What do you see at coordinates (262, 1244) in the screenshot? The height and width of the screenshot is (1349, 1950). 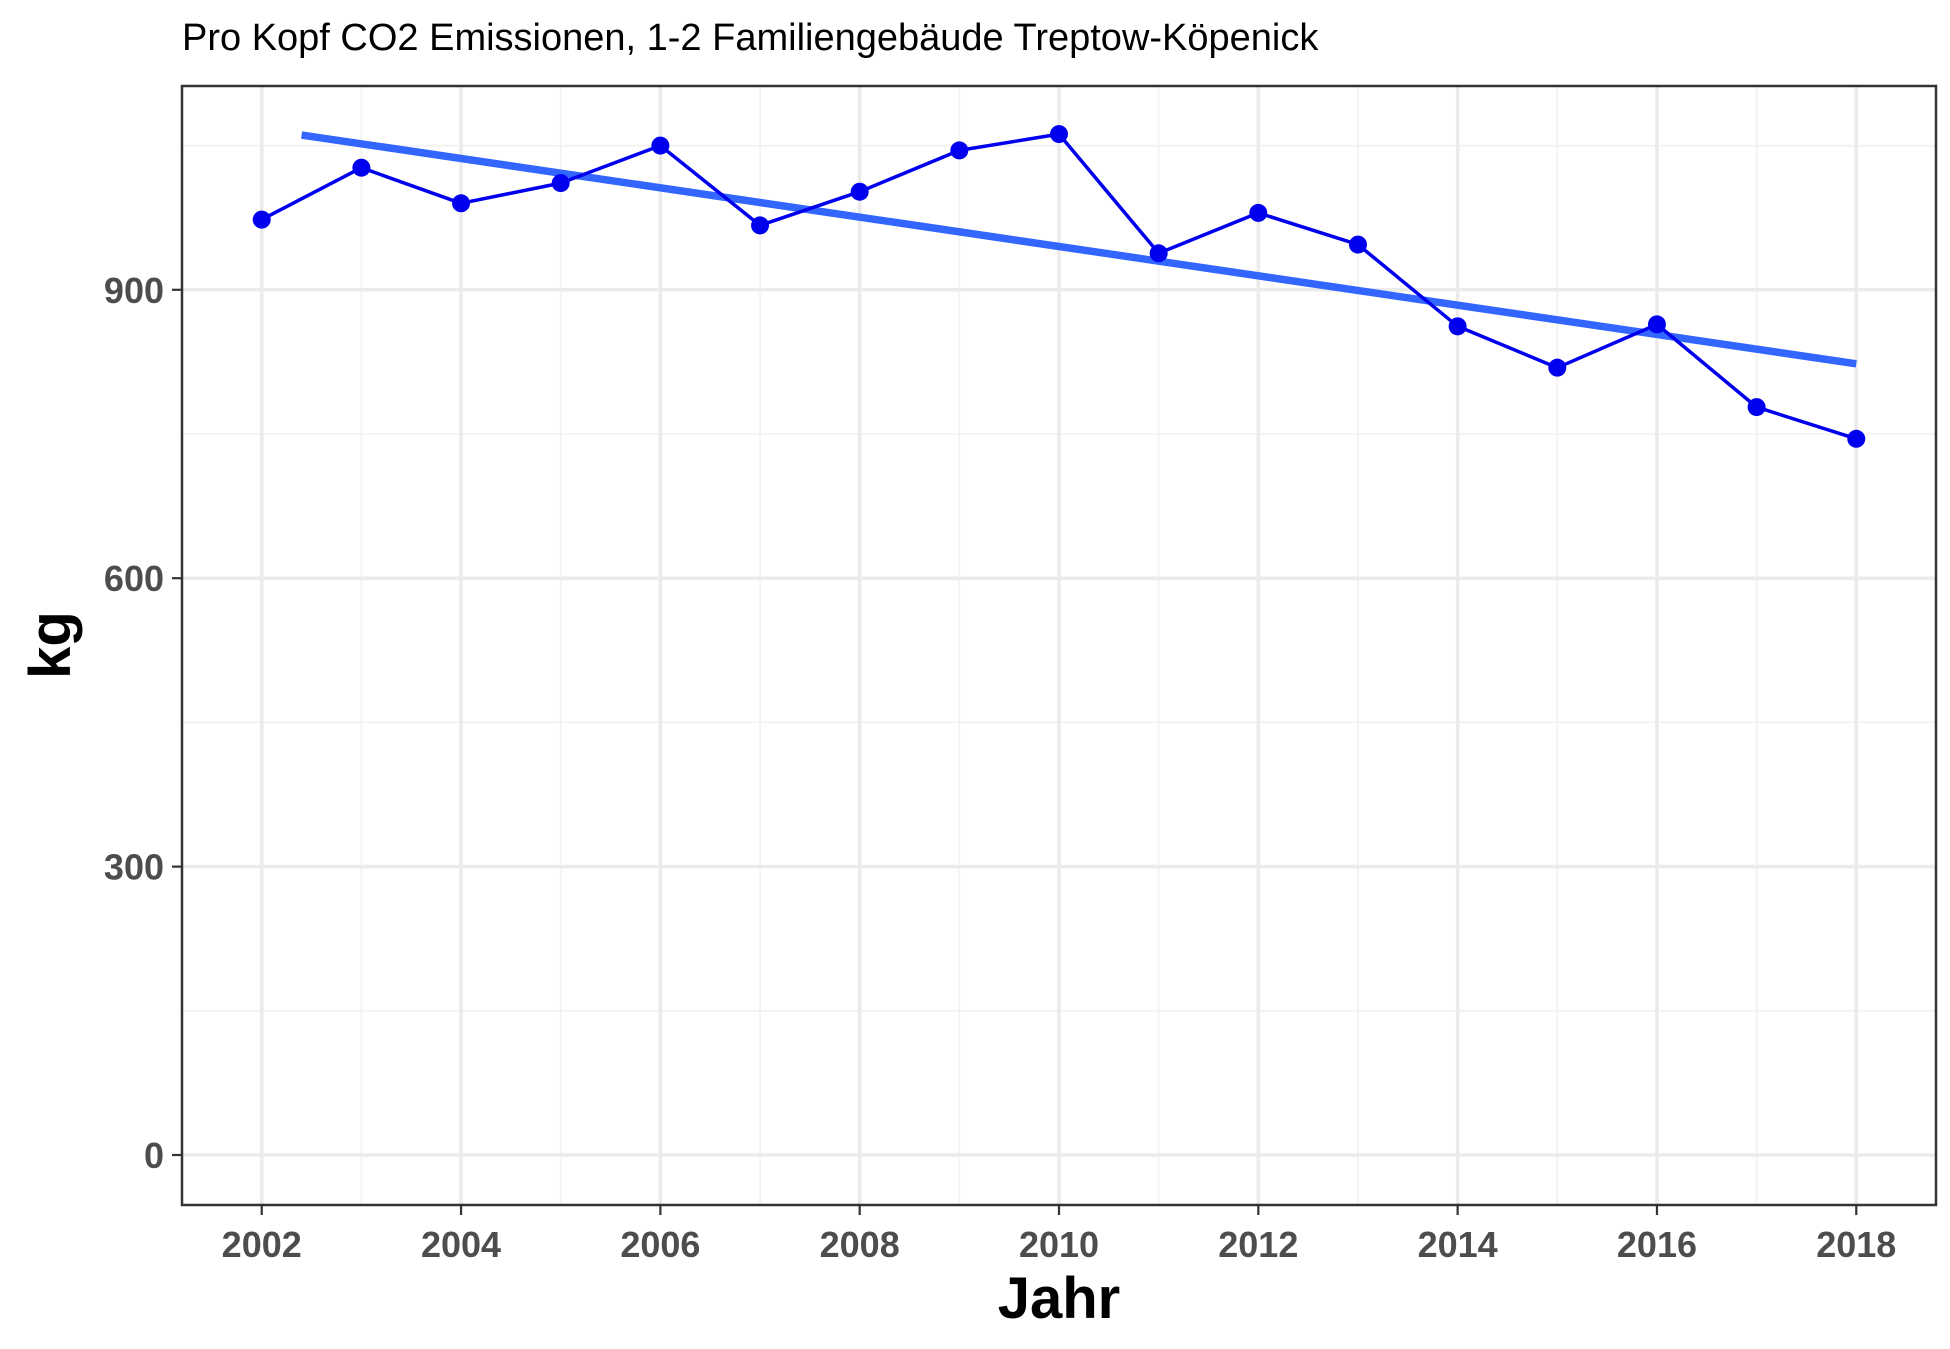 I see `x-tick-label: 2002` at bounding box center [262, 1244].